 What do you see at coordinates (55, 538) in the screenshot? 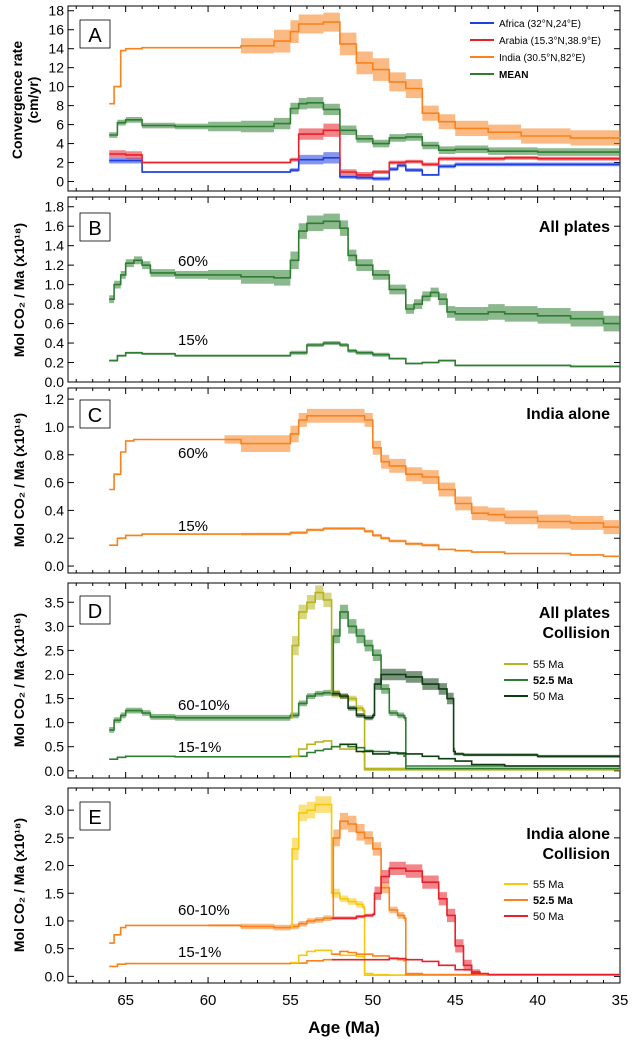
I see `panel-c-ytick-label: 0.2` at bounding box center [55, 538].